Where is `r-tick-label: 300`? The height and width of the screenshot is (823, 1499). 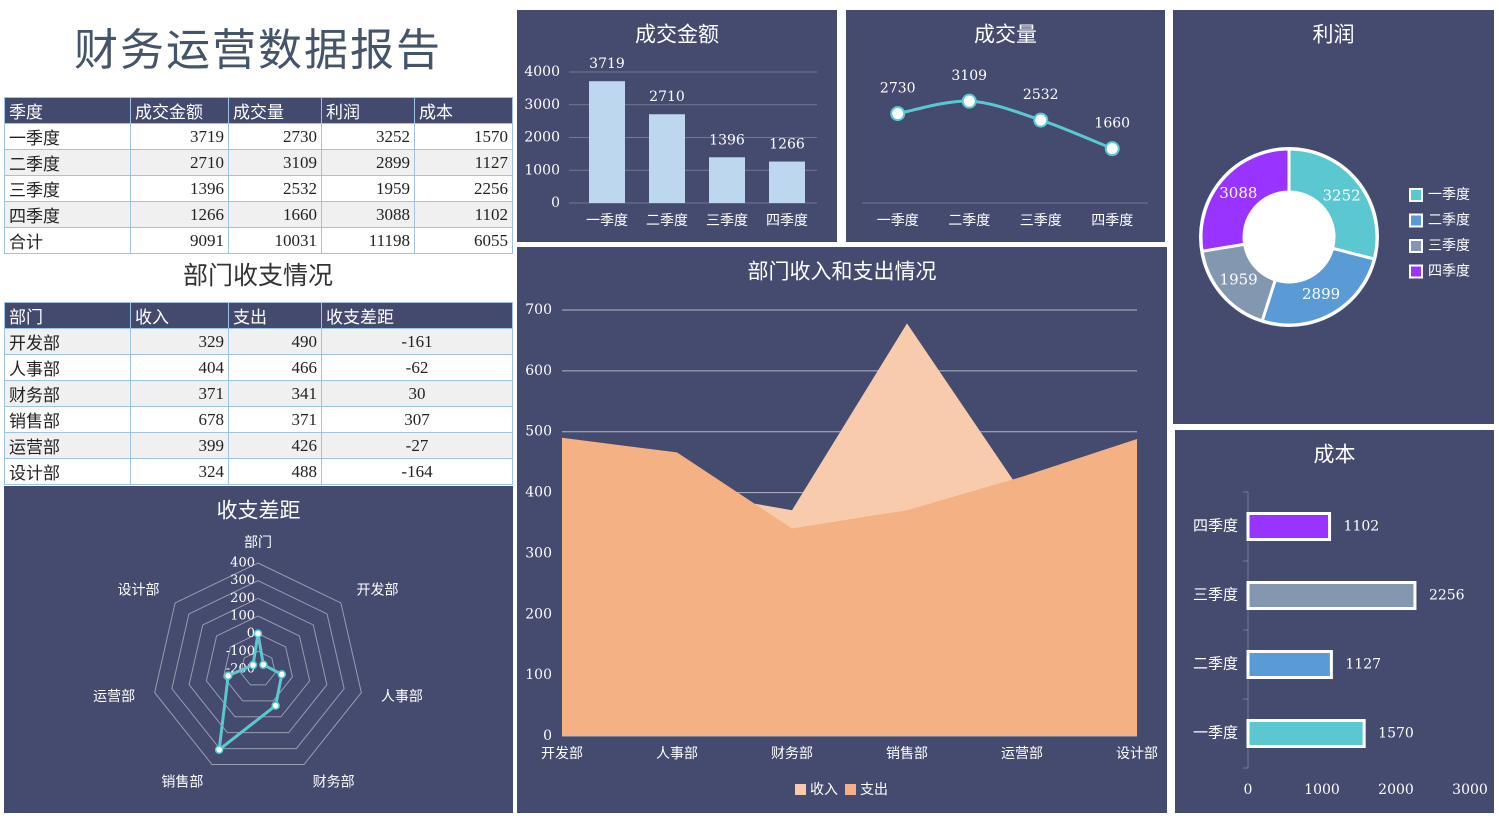 r-tick-label: 300 is located at coordinates (242, 580).